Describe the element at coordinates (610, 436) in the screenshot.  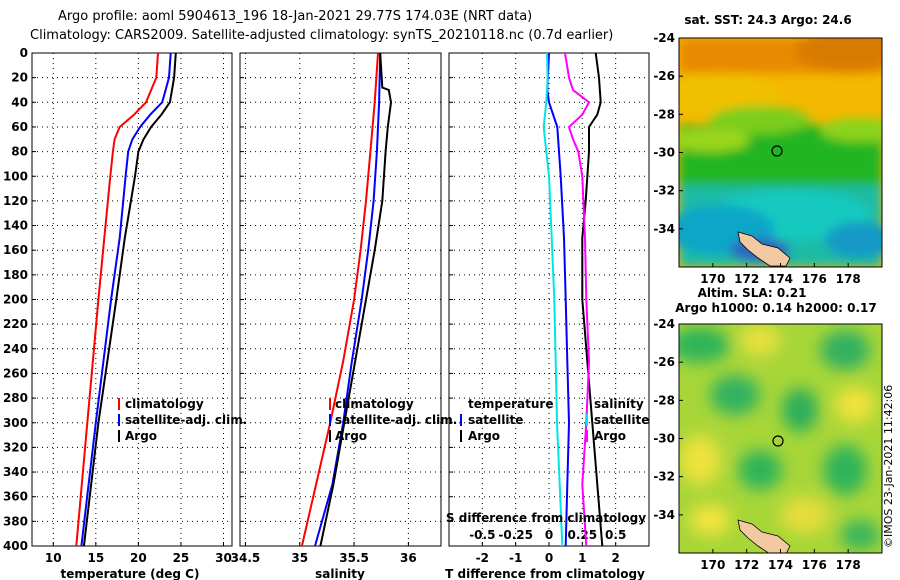
I see `legend-label-s-argo: Argo` at that location.